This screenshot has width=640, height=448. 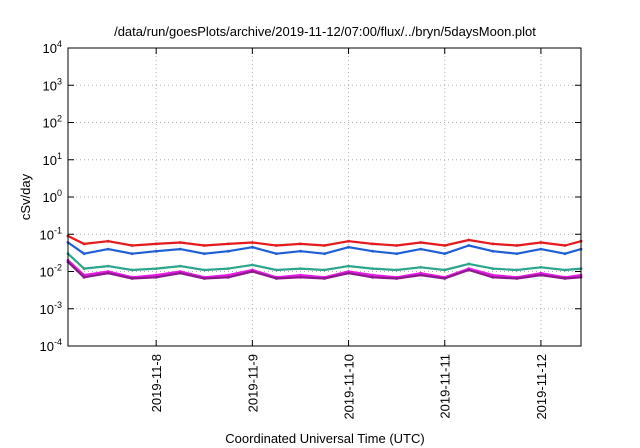 I want to click on y-tick-label: 10⁰, so click(x=52, y=196).